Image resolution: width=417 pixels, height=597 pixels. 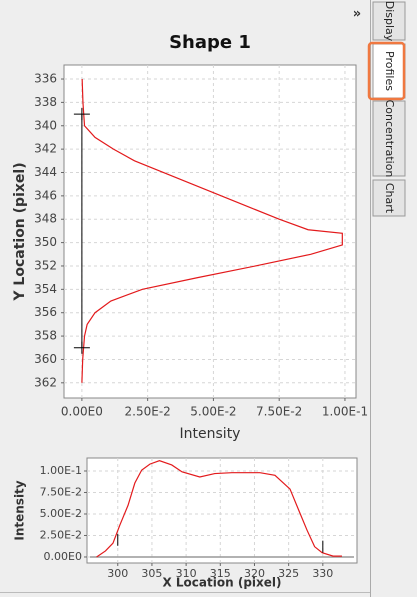 What do you see at coordinates (45, 242) in the screenshot?
I see `y-tick-label: 350` at bounding box center [45, 242].